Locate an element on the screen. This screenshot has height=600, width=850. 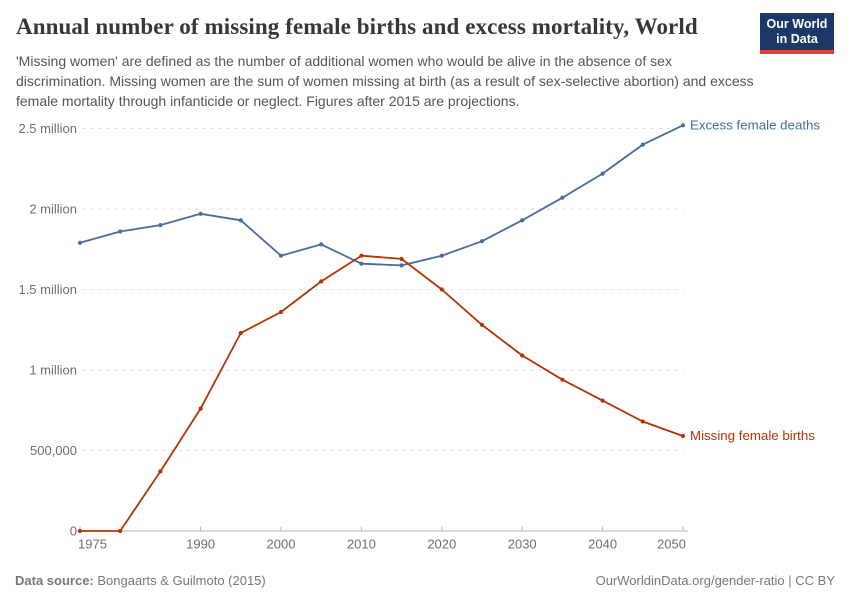
x-tick-label: 1975 is located at coordinates (92, 544).